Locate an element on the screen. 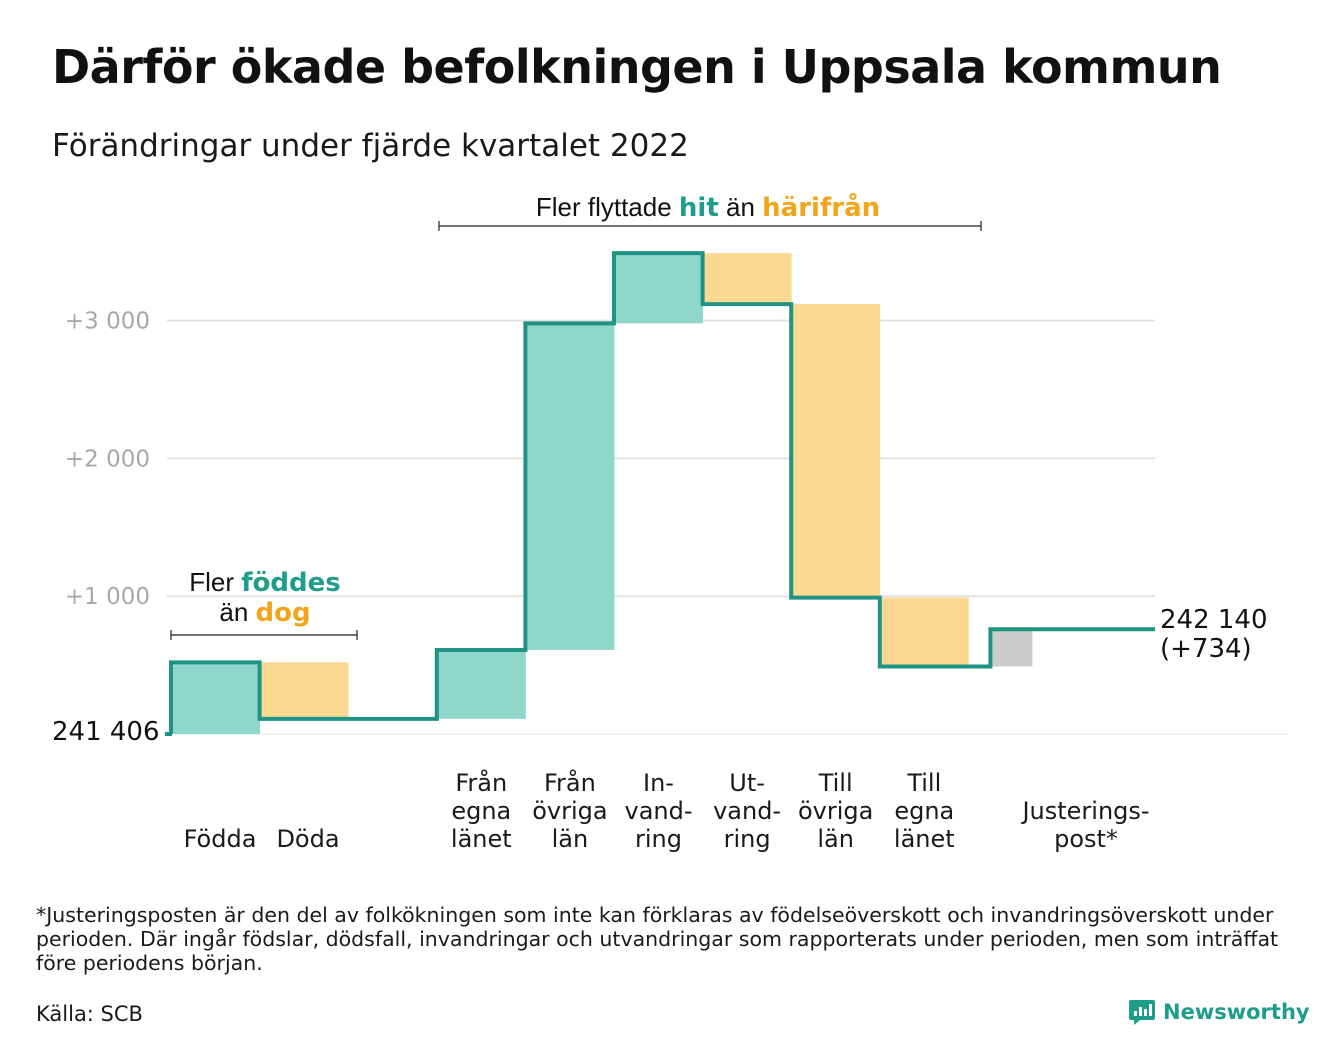  category-label: In- is located at coordinates (658, 783).